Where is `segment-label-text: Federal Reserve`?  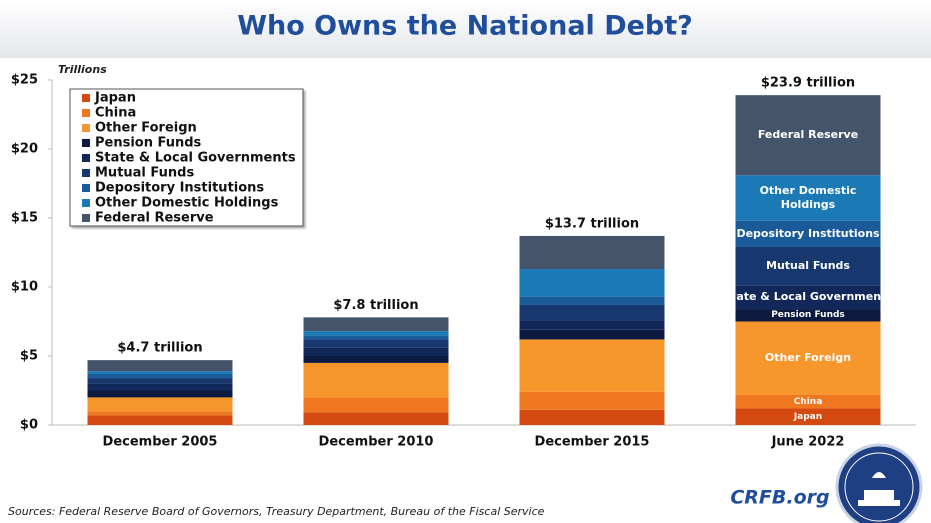 segment-label-text: Federal Reserve is located at coordinates (808, 135).